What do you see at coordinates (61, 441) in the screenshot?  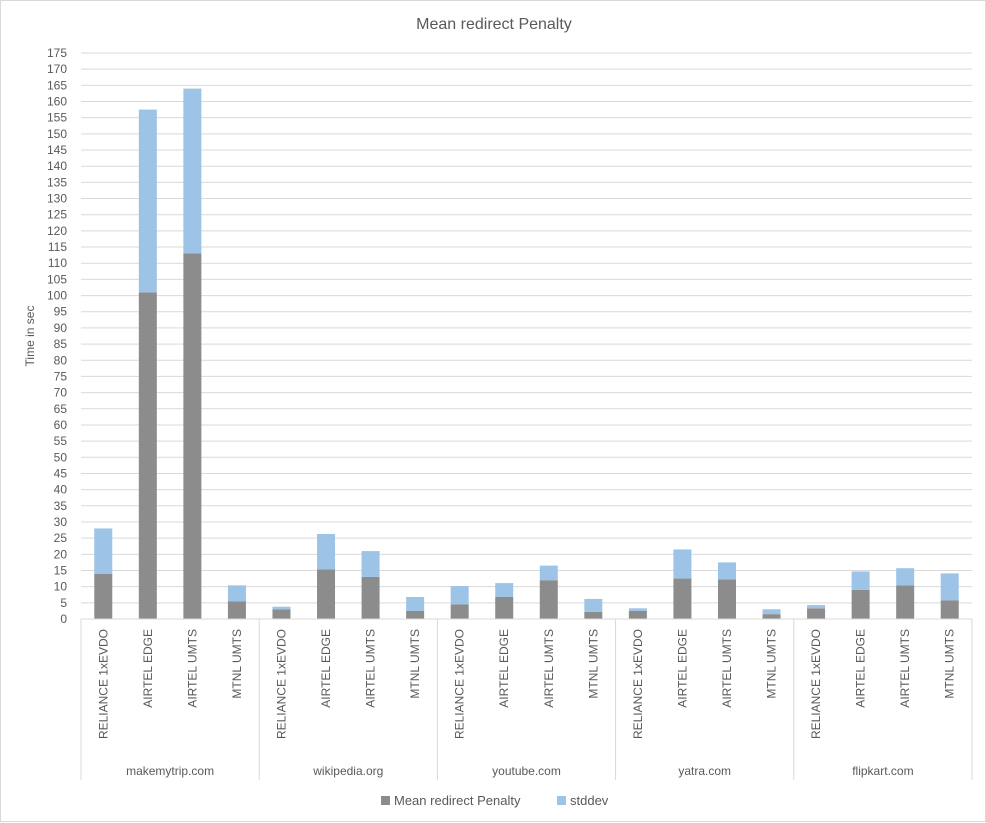 I see `y-tick-label: 55` at bounding box center [61, 441].